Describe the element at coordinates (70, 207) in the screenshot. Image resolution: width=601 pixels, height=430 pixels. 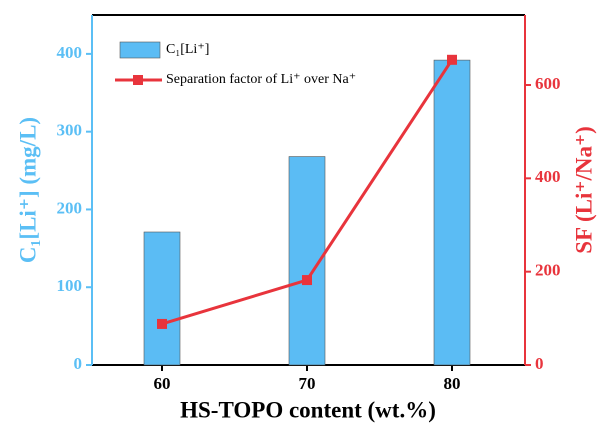
I see `y-tick-label: 200` at that location.